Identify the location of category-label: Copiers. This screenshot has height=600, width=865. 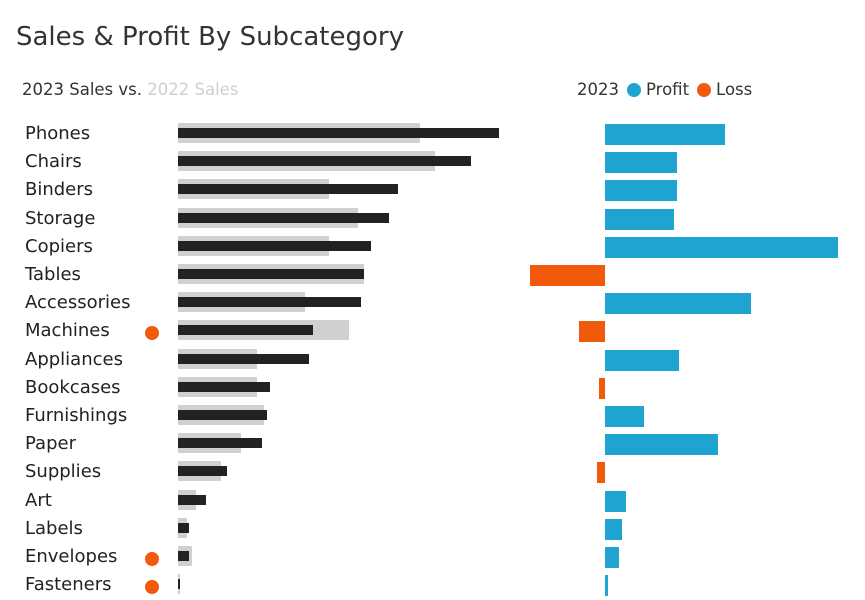
(59, 246).